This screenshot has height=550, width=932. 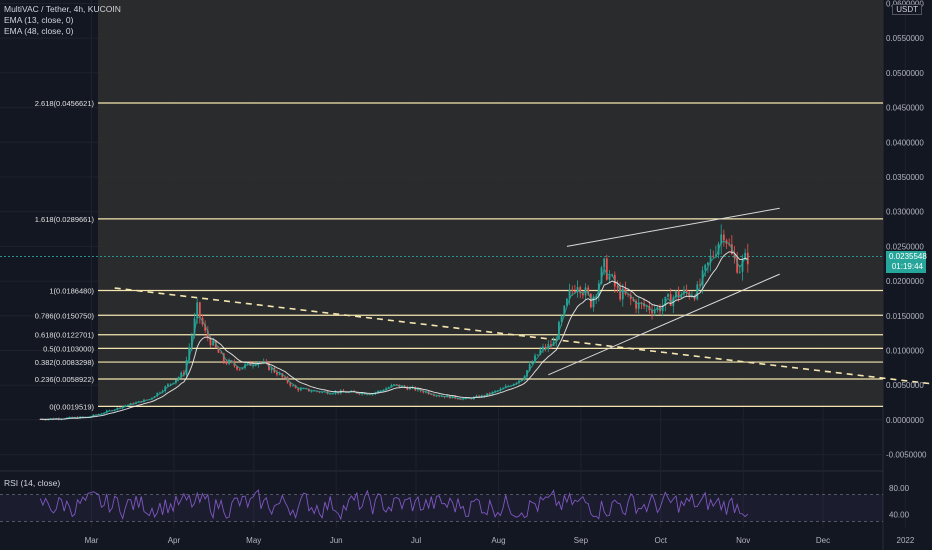 What do you see at coordinates (905, 212) in the screenshot?
I see `y-tick-label: 0.0300000` at bounding box center [905, 212].